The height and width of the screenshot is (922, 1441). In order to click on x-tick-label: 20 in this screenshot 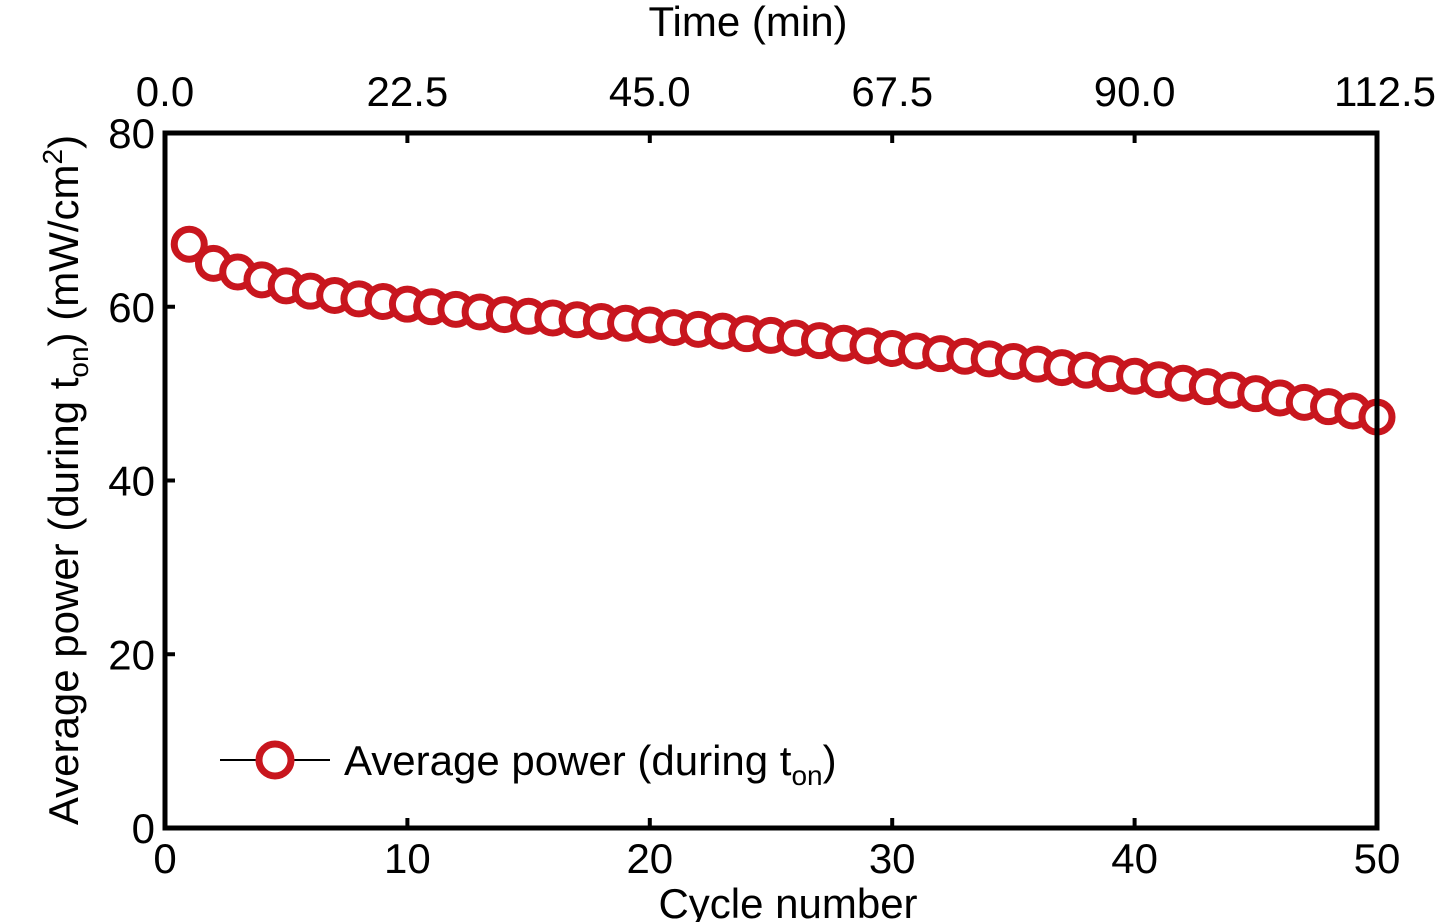, I will do `click(649, 858)`.